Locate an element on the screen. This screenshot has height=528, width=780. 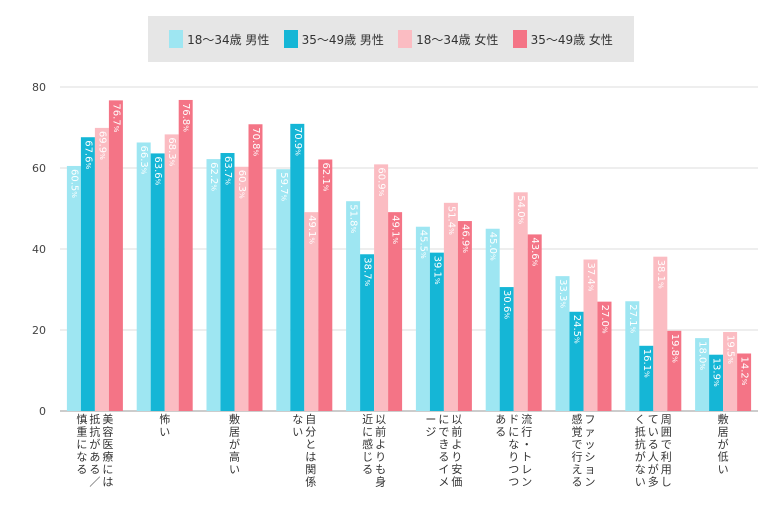
x-tick-label: に is located at coordinates (443, 419).